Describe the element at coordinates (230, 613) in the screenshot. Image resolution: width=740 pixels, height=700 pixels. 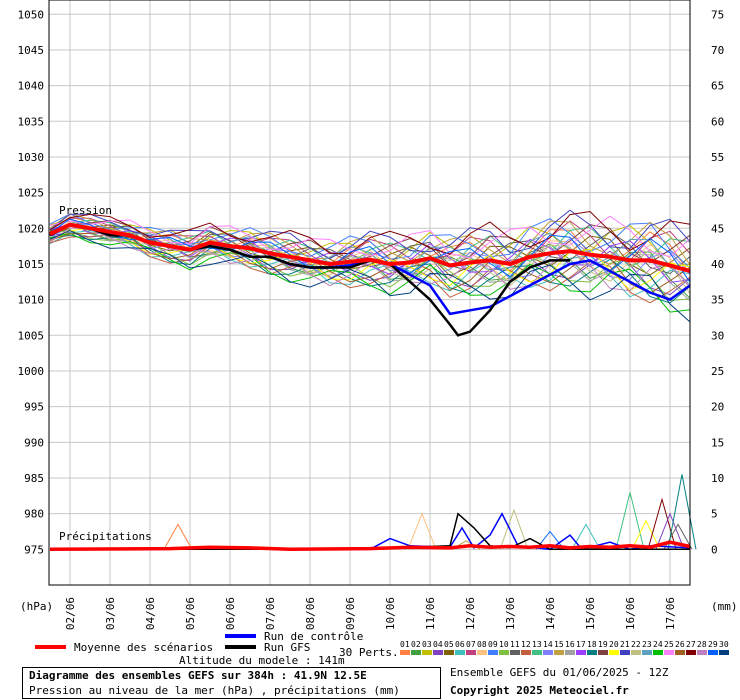
I see `x-tick-label: 06/06` at that location.